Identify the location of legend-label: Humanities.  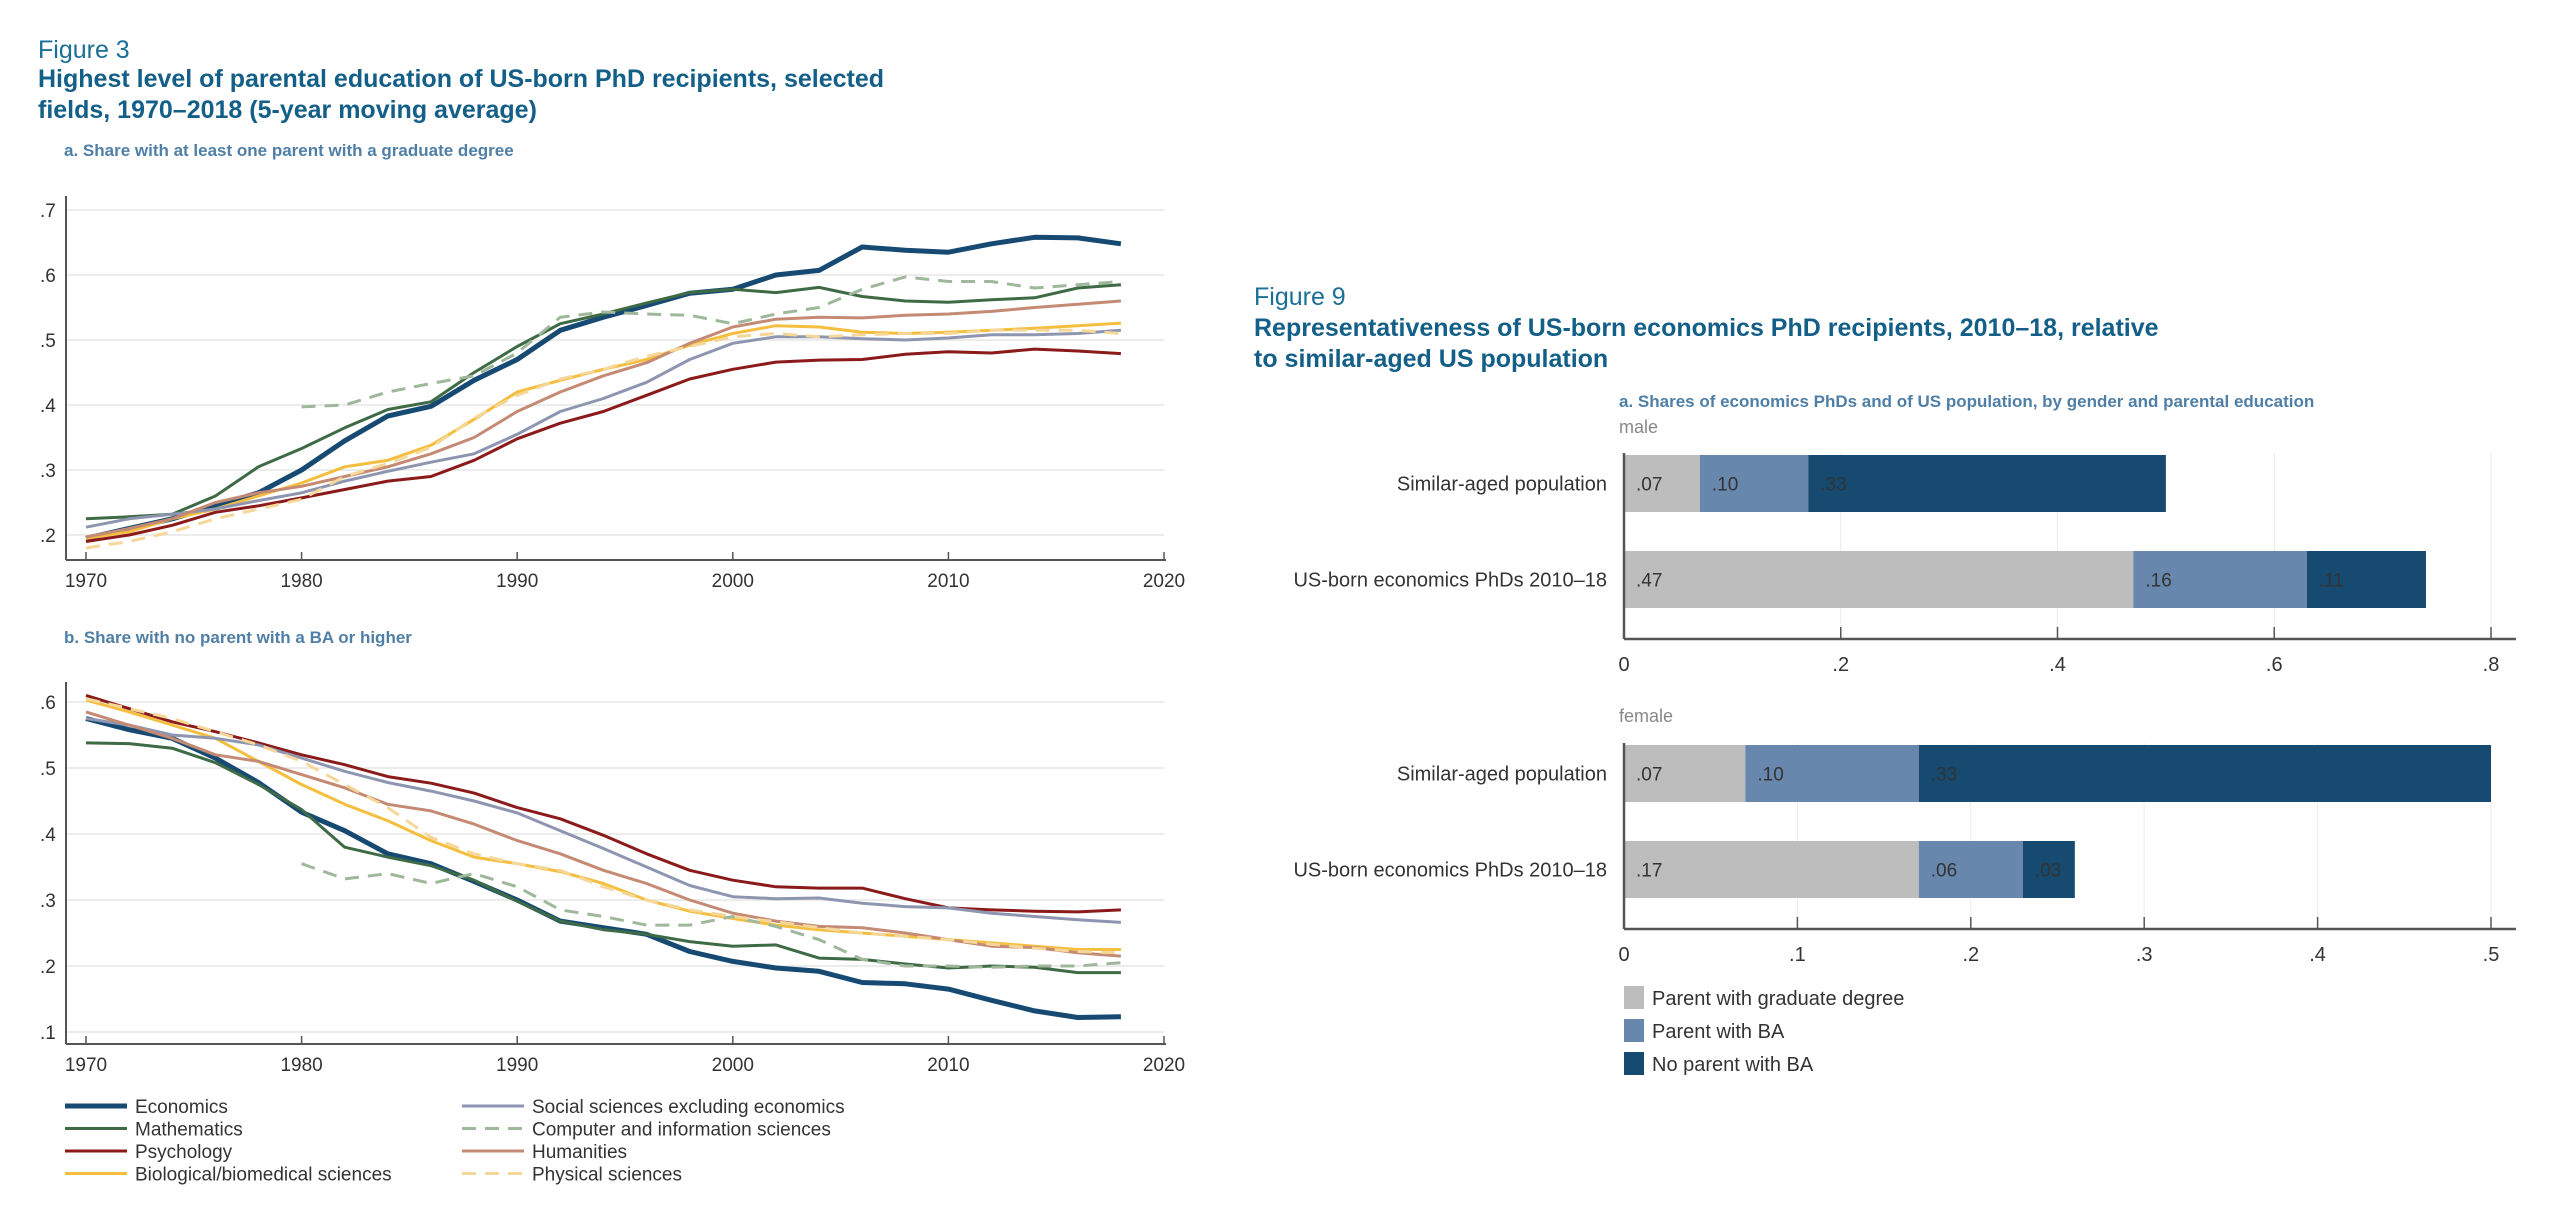
(579, 1152).